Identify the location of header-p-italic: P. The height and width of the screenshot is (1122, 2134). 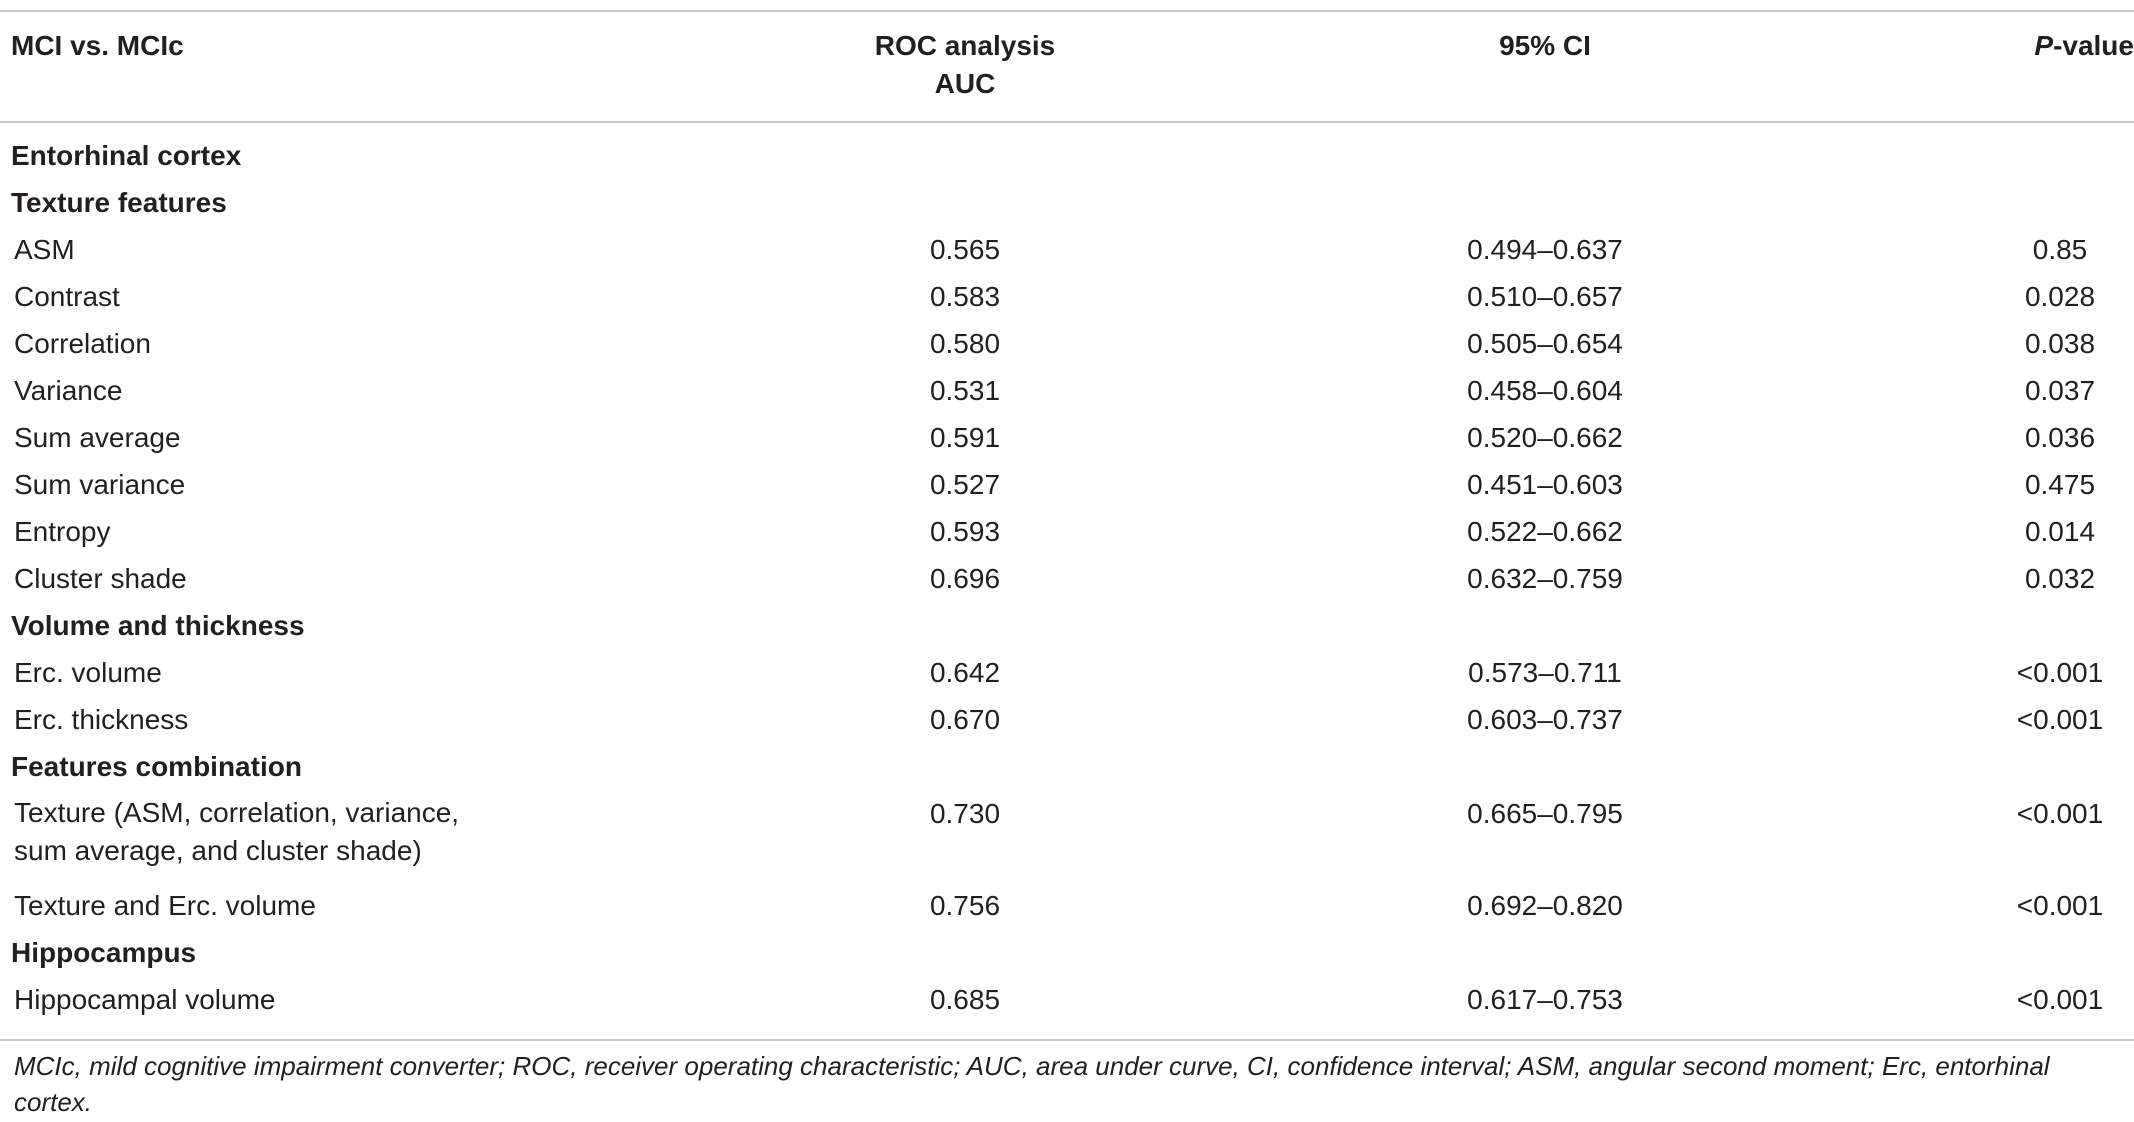
(2044, 45).